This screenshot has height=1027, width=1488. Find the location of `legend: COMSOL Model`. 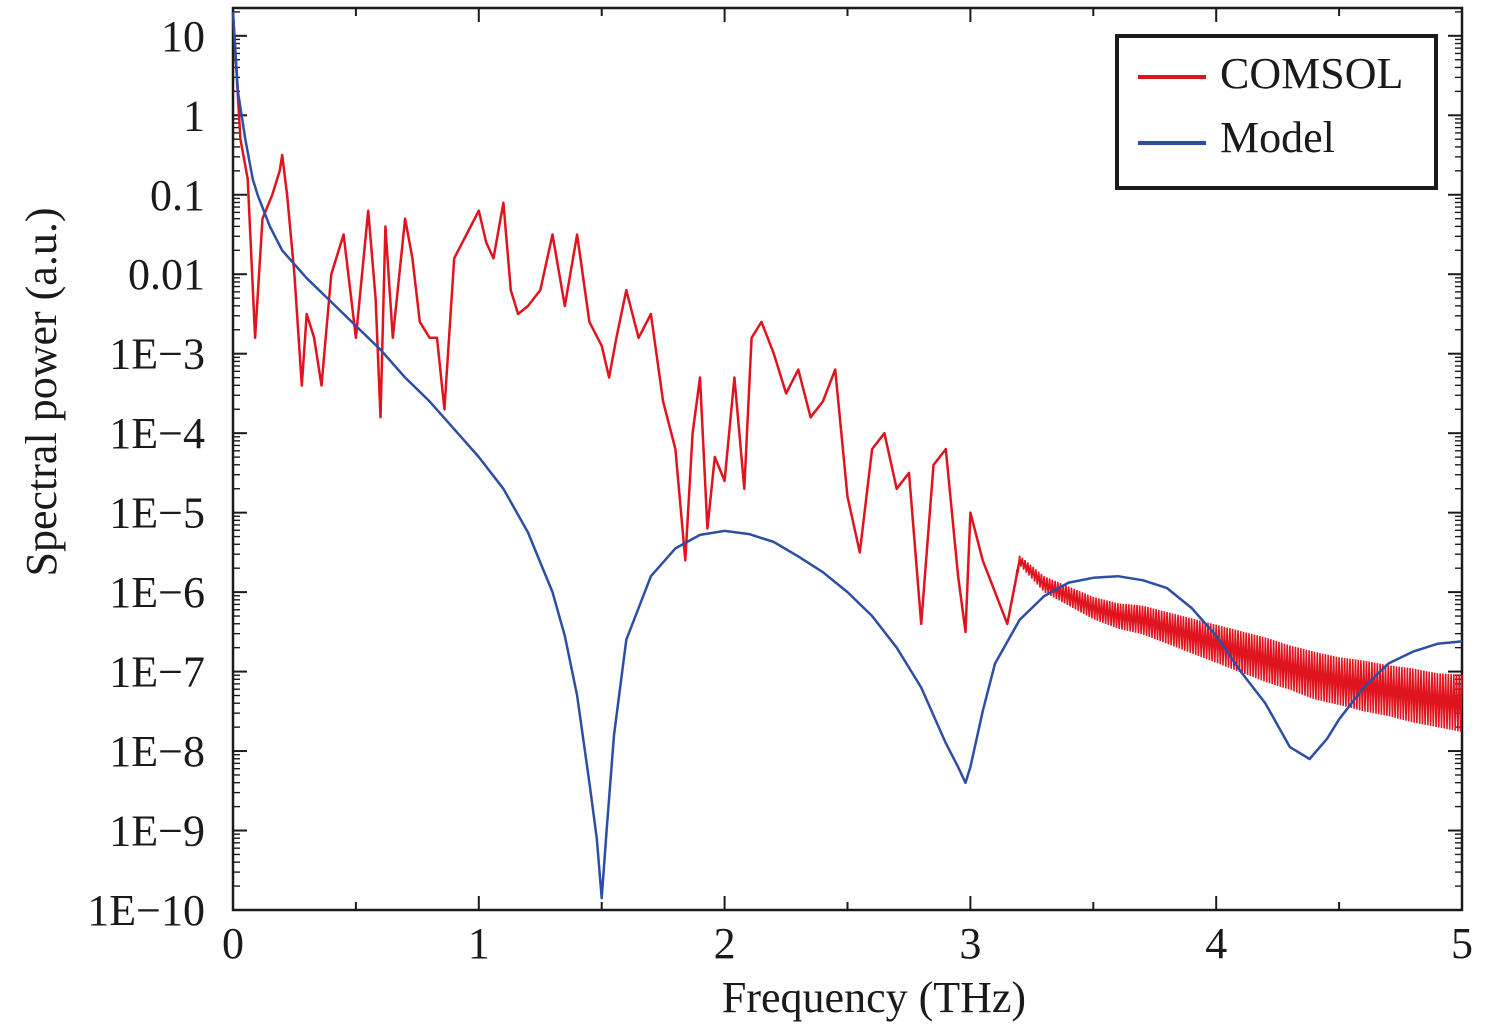

legend: COMSOL Model is located at coordinates (1276, 112).